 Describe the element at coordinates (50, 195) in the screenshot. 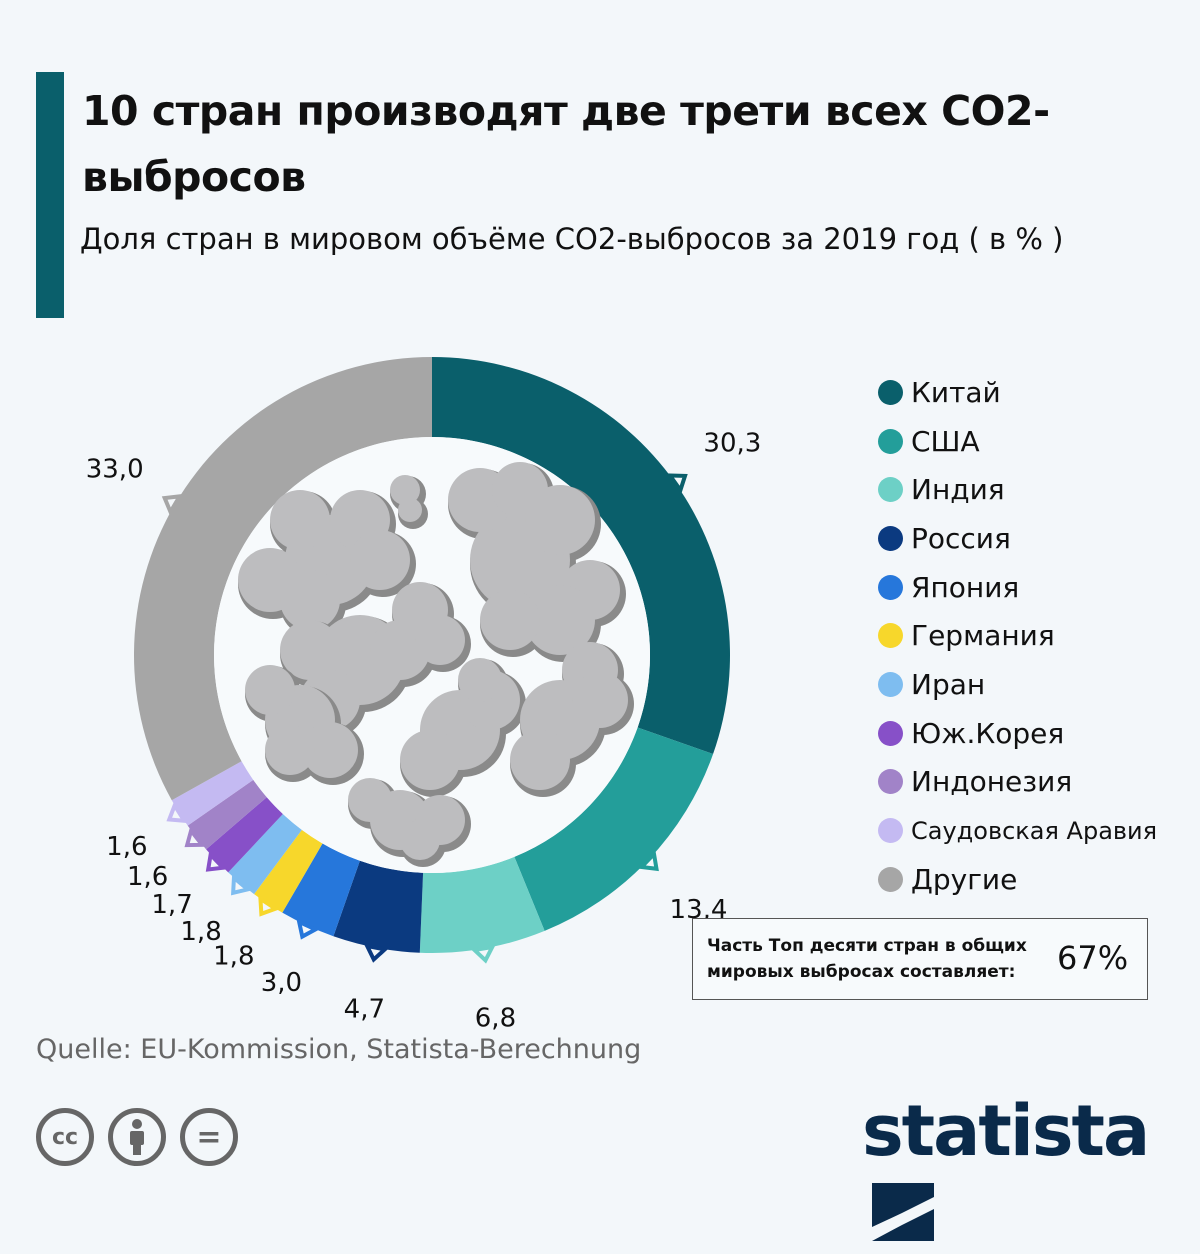

I see `accent-bar` at that location.